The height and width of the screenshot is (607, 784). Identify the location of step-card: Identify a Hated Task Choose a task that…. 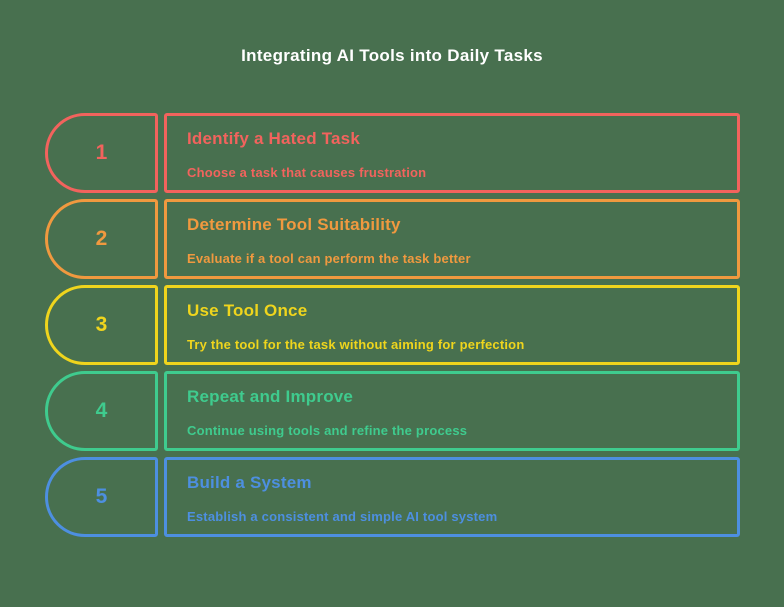
(452, 153).